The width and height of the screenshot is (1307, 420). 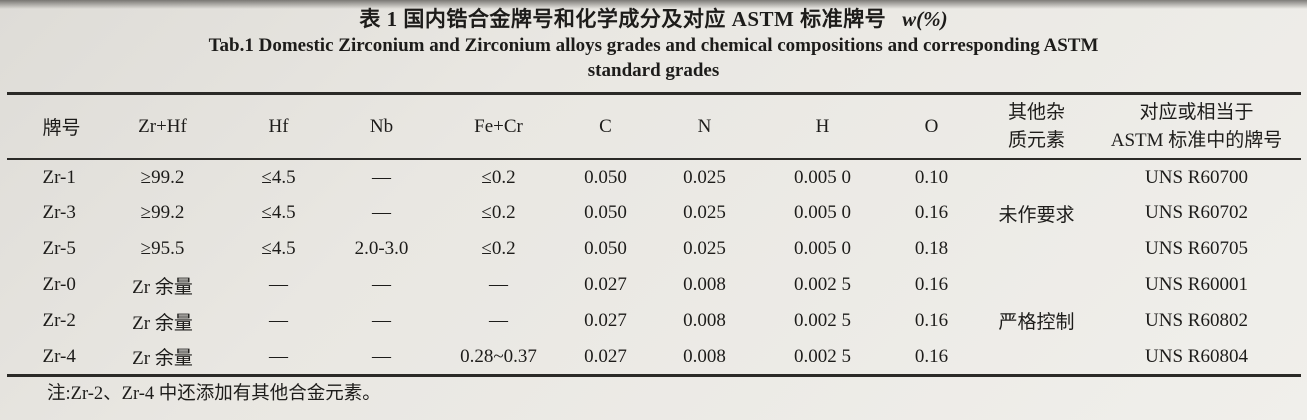 I want to click on col-header-nb: Nb, so click(x=381, y=126).